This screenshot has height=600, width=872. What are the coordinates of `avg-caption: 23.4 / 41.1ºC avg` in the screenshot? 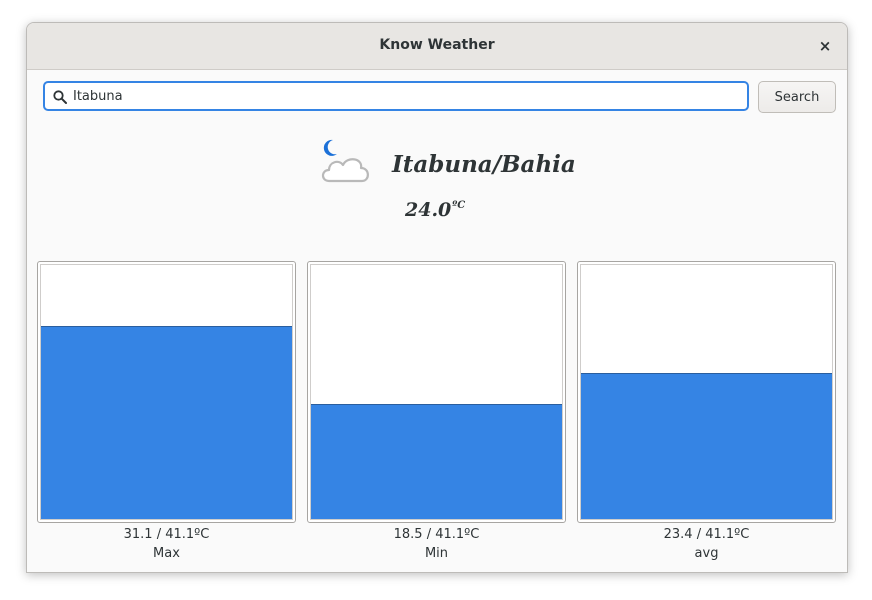 It's located at (706, 544).